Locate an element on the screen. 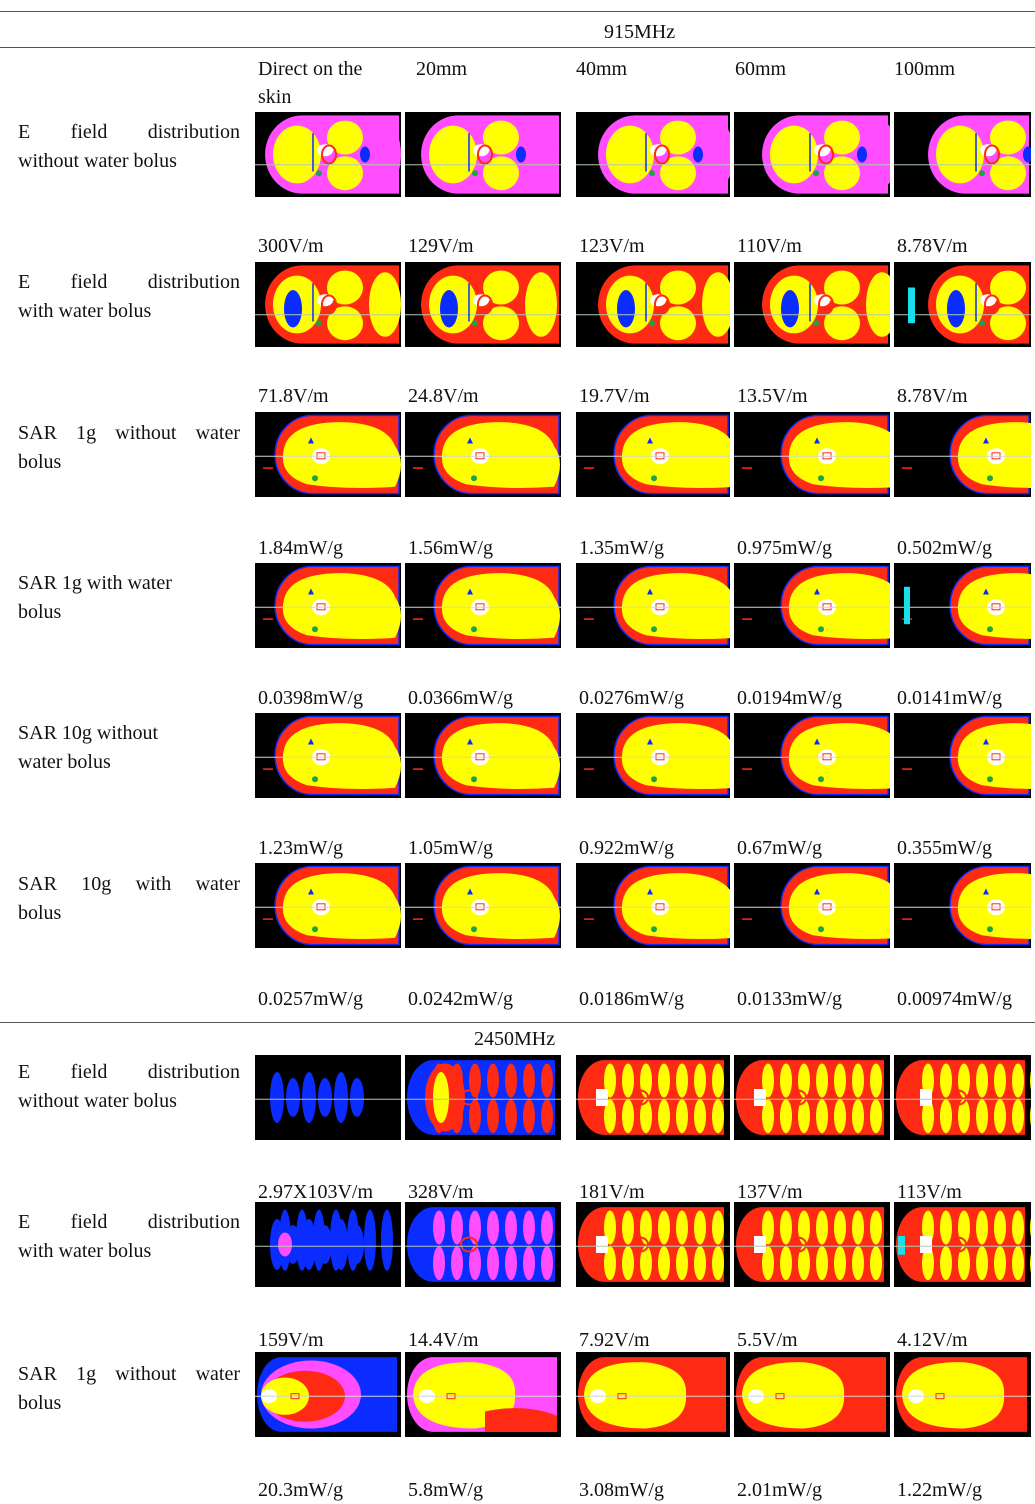 This screenshot has width=1035, height=1504. peak-value: 0.0194mW/g is located at coordinates (789, 698).